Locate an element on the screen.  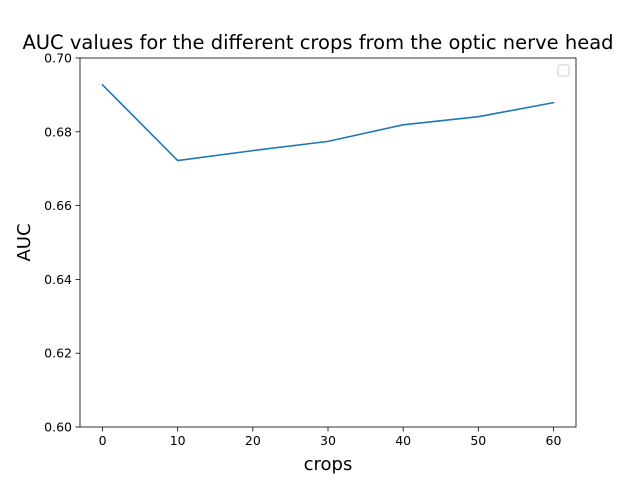
y-tick-label: 0.62 is located at coordinates (58, 353).